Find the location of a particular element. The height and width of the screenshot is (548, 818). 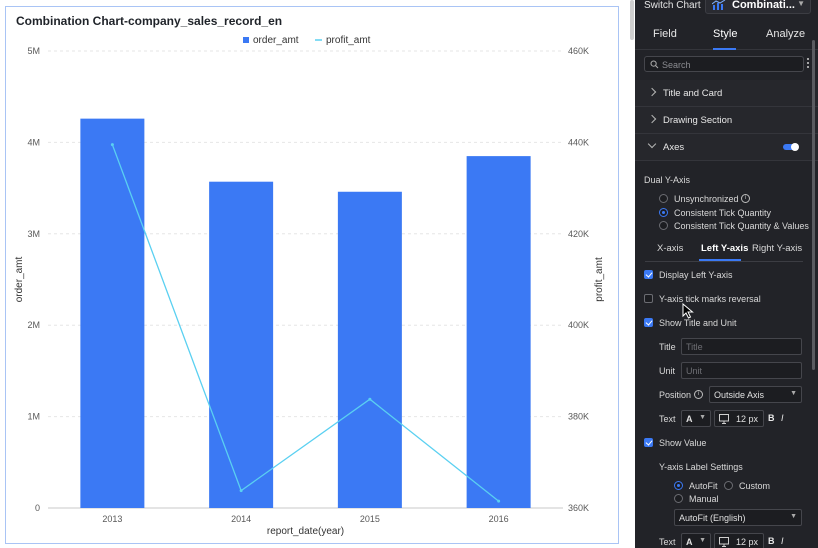

mouse-pointer-icon is located at coordinates (688, 311).